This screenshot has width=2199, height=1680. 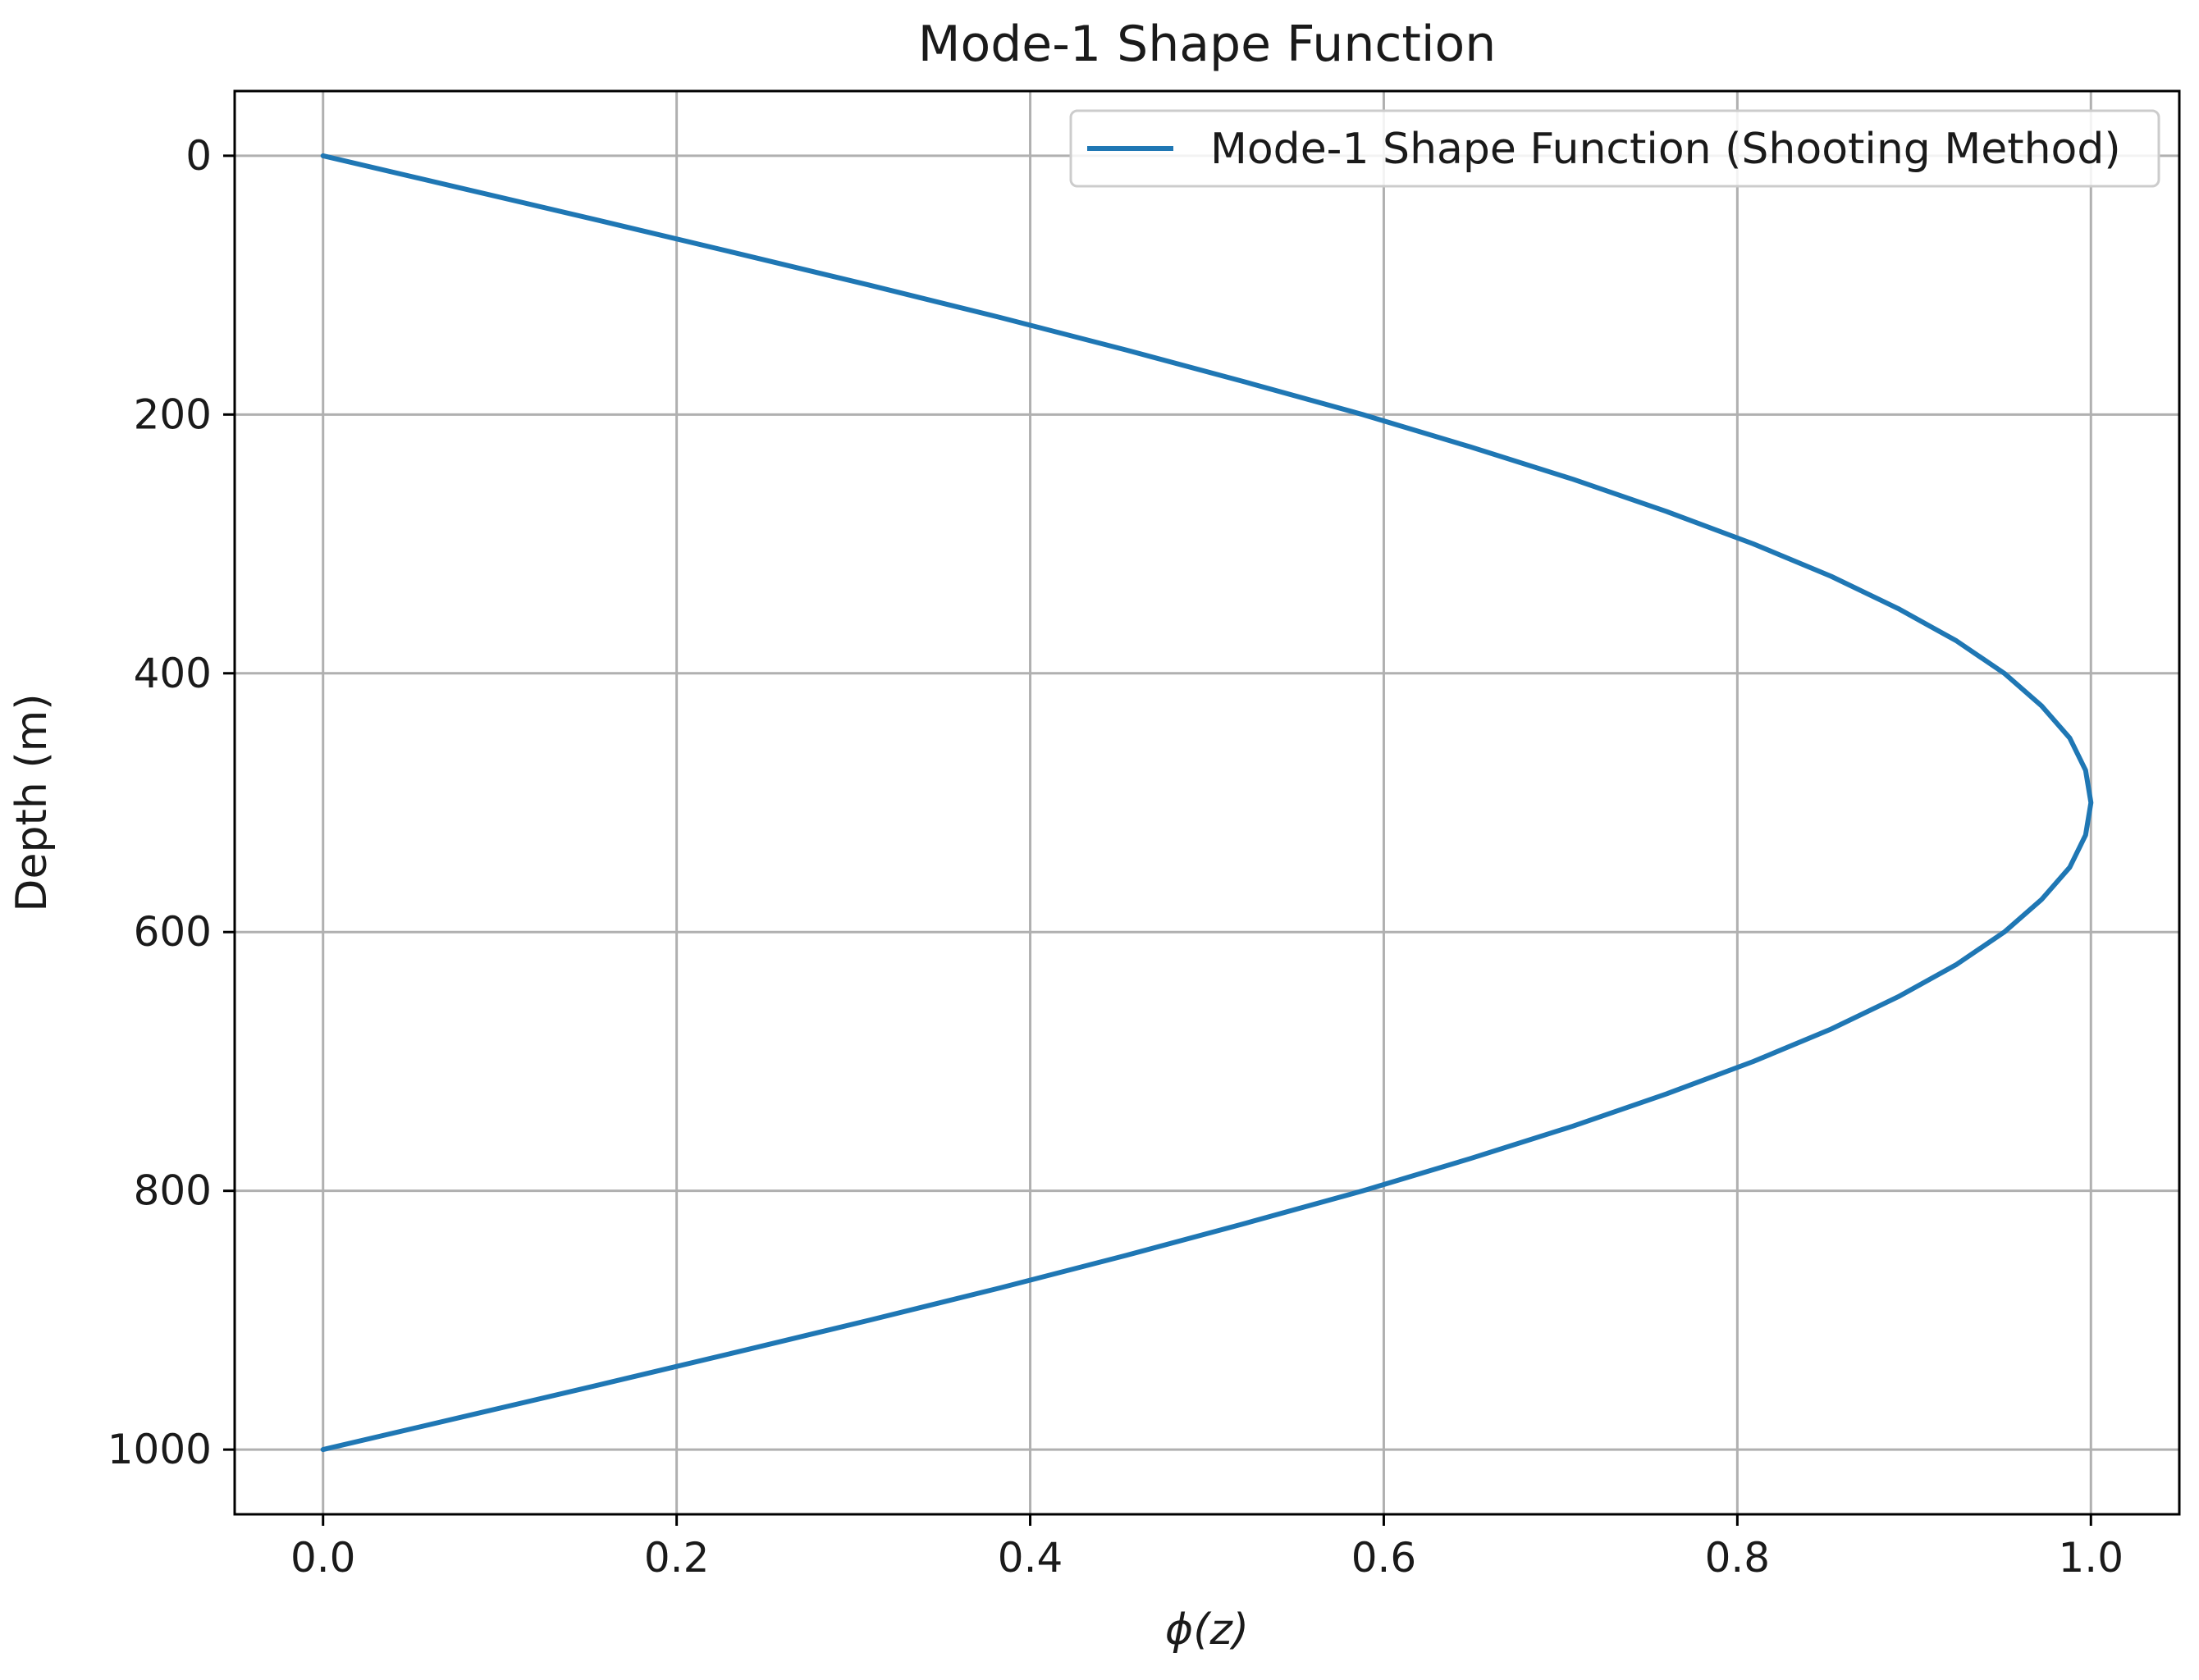 I want to click on x-axis-label: ϕ(z), so click(x=1207, y=1630).